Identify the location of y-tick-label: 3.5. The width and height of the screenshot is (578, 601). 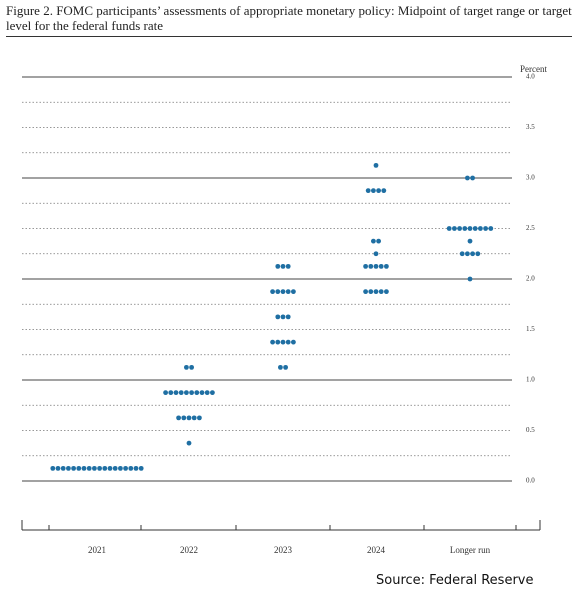
(530, 127).